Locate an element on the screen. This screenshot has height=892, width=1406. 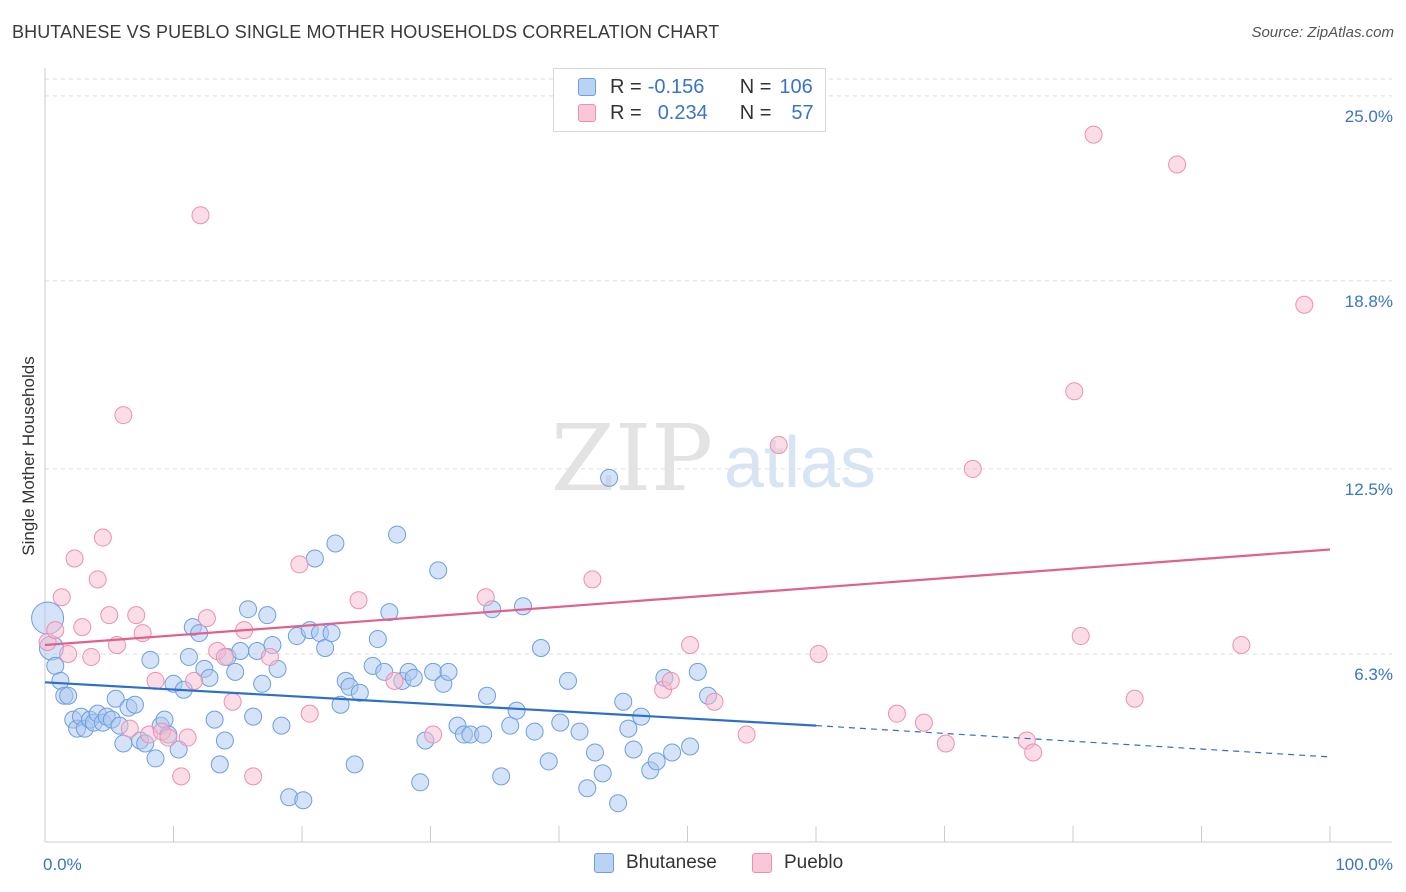
legend-r-value: -0.156 is located at coordinates (676, 86).